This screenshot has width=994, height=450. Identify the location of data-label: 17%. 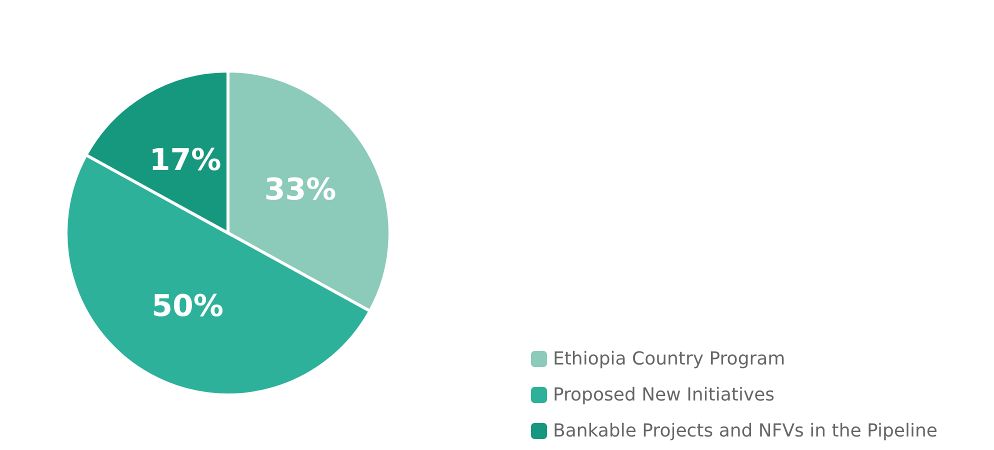
(185, 160).